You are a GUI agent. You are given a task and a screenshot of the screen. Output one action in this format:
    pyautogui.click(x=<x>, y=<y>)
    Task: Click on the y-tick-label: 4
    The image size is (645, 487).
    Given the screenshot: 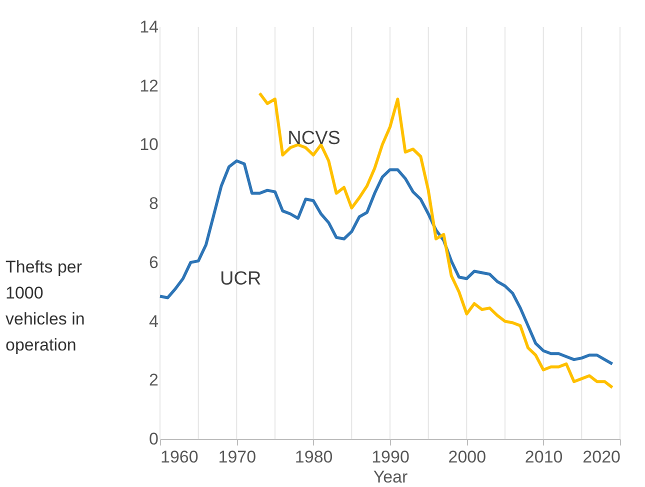 What is the action you would take?
    pyautogui.click(x=153, y=321)
    